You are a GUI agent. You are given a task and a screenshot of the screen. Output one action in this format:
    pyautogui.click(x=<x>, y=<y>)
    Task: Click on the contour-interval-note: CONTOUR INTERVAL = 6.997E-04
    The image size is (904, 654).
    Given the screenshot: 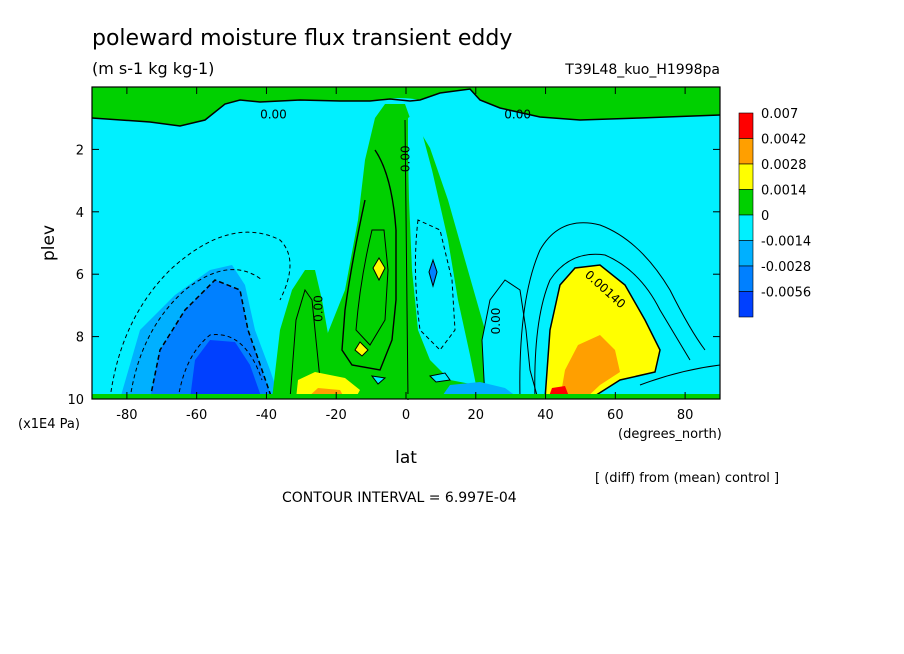 What is the action you would take?
    pyautogui.click(x=399, y=498)
    